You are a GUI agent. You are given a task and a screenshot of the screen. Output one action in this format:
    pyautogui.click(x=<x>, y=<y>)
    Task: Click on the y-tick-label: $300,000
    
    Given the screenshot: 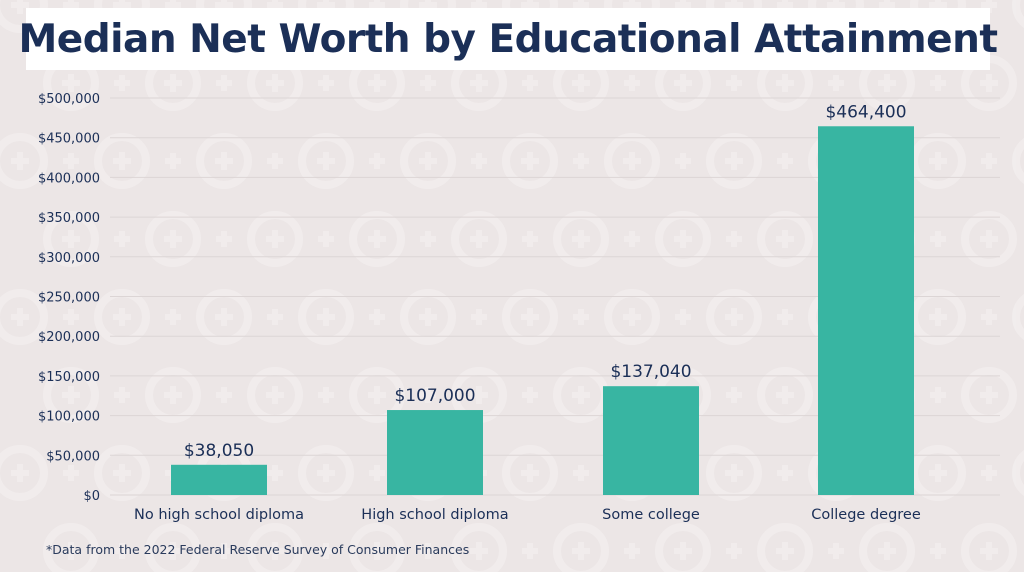 What is the action you would take?
    pyautogui.click(x=69, y=258)
    